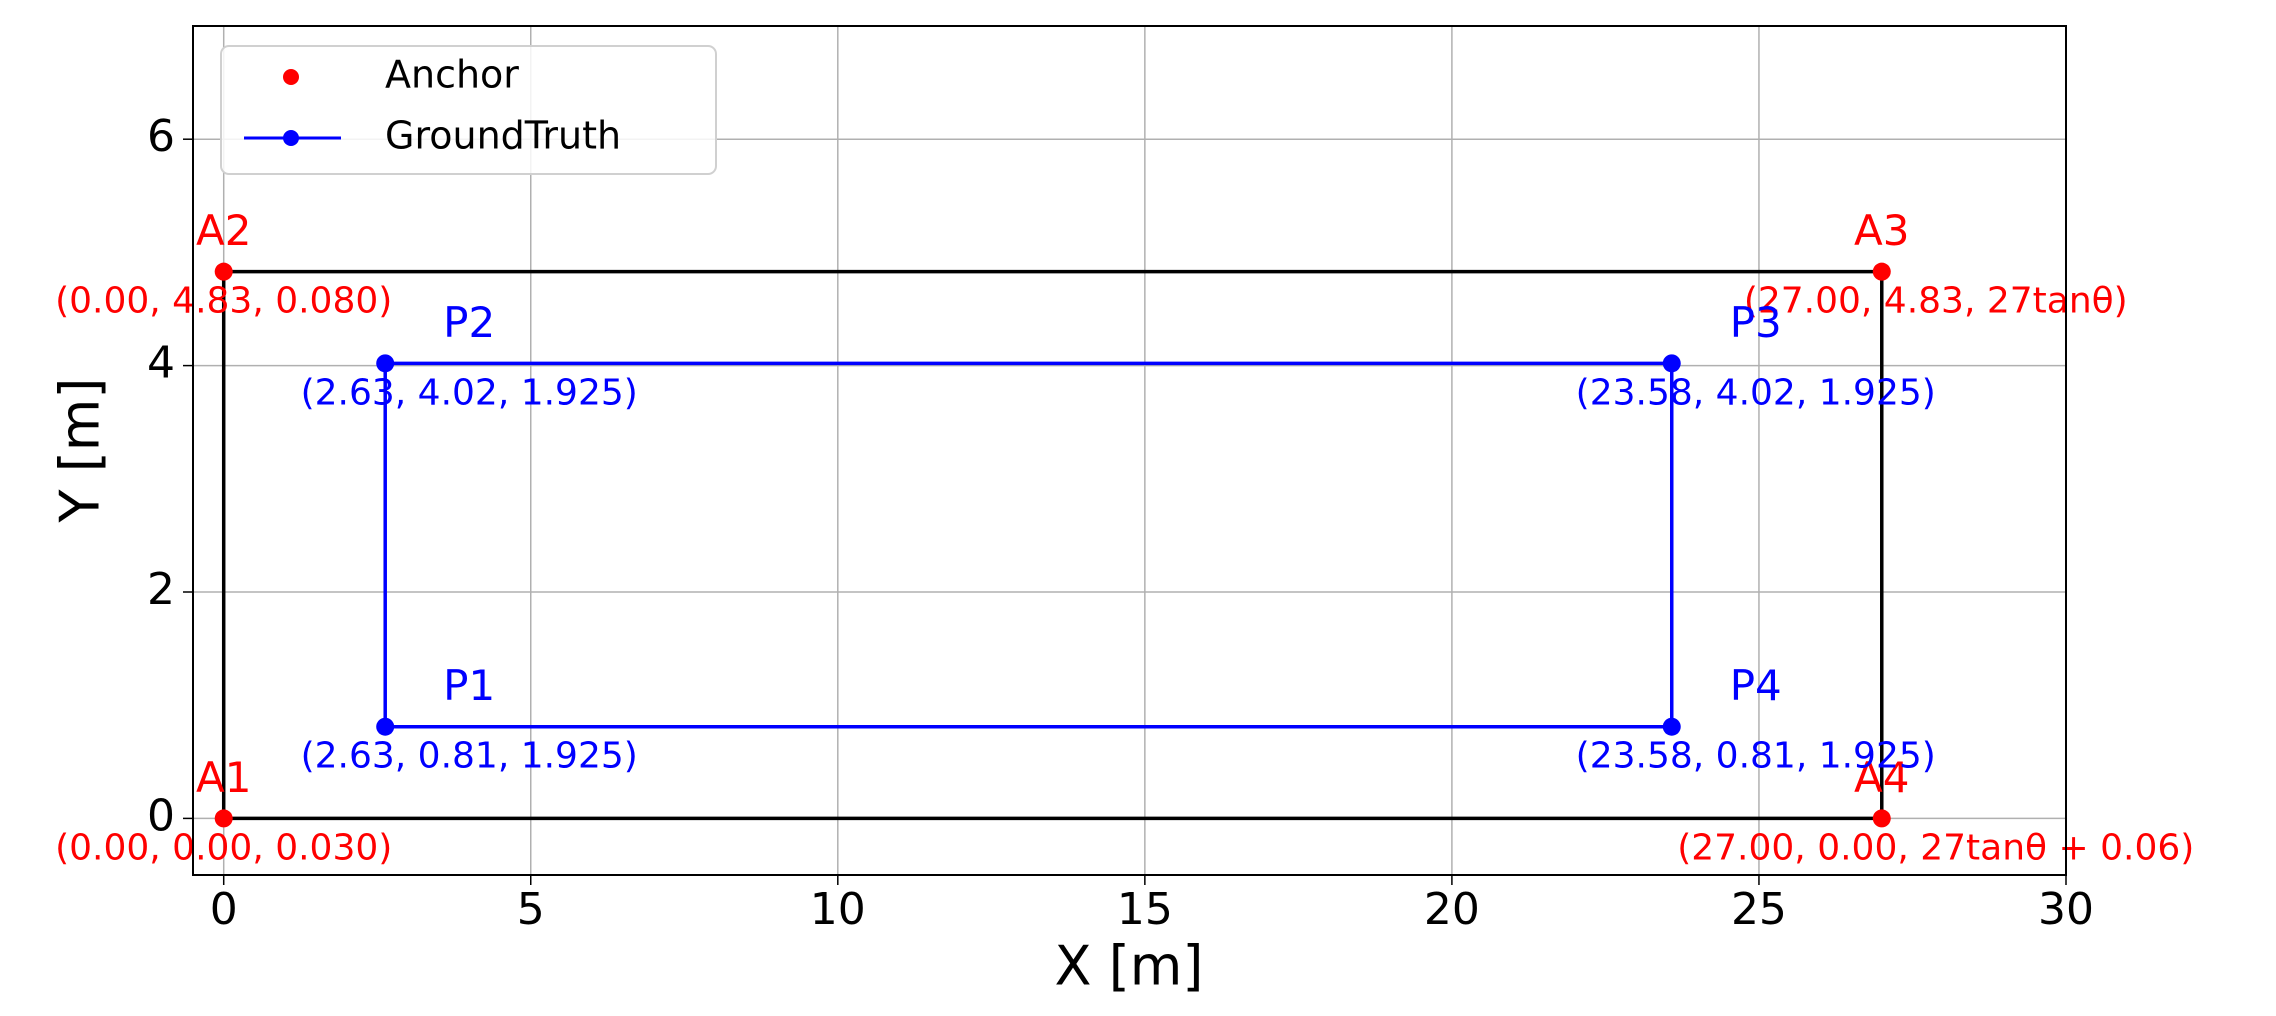  Describe the element at coordinates (1452, 909) in the screenshot. I see `x-tick-label: 20` at that location.